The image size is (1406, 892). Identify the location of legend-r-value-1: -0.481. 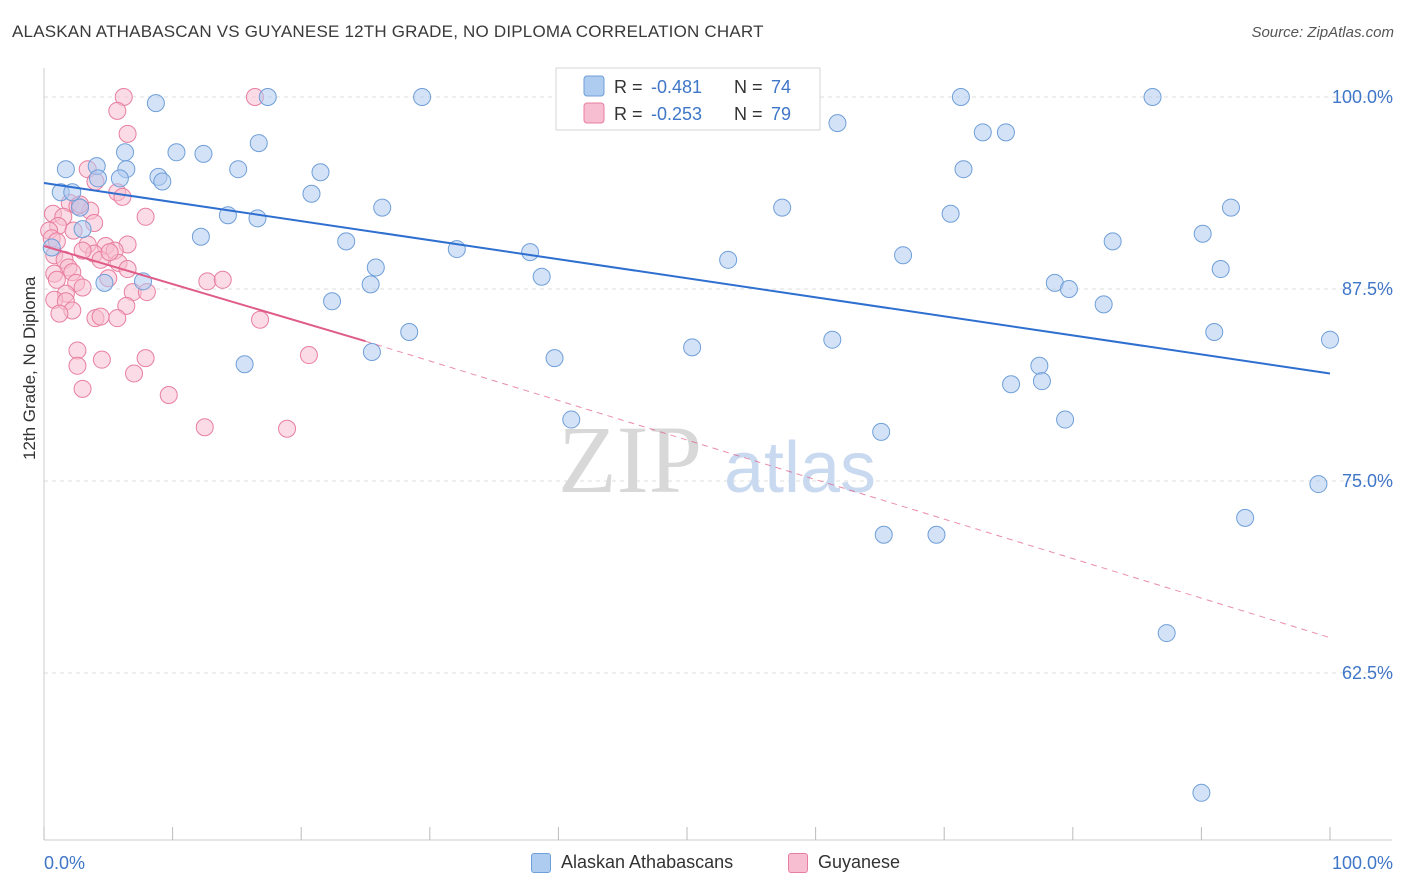
(676, 87).